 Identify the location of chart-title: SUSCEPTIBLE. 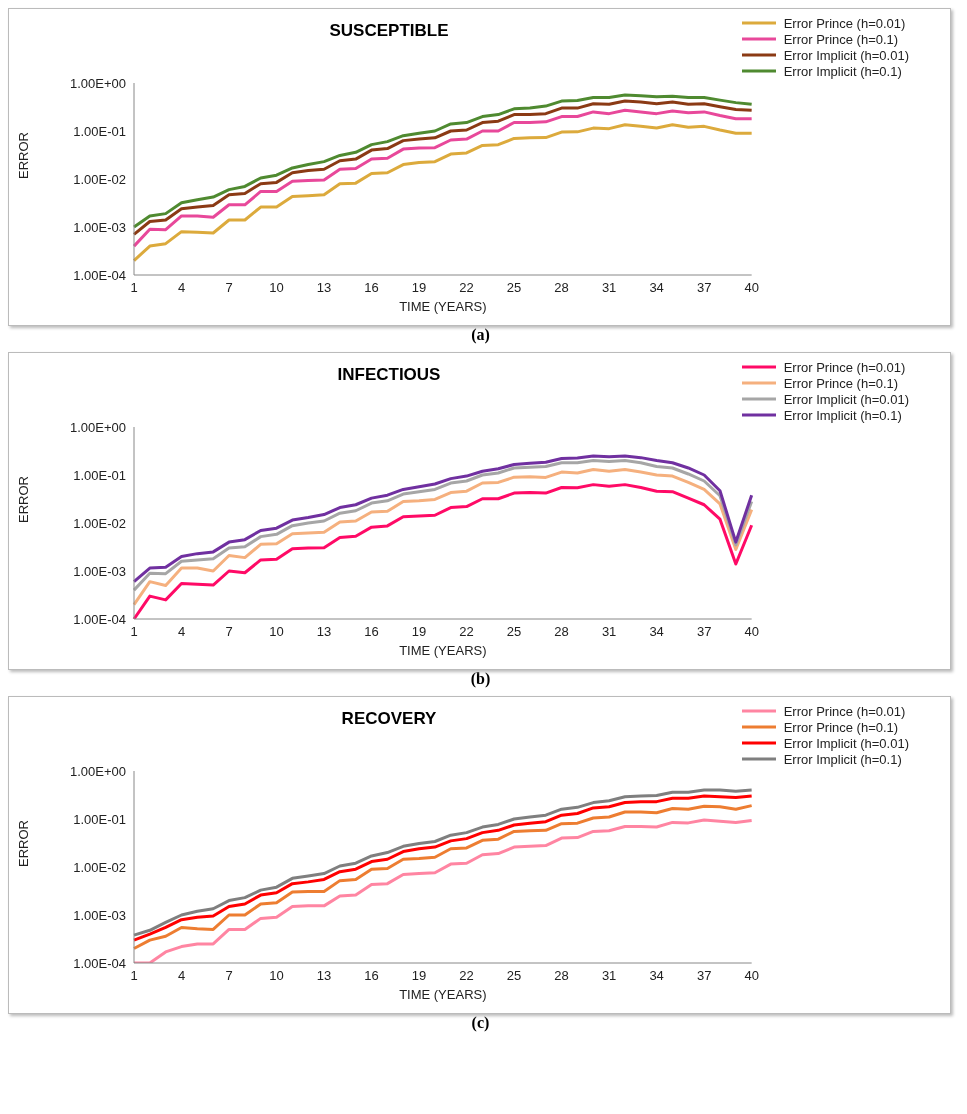
(389, 31).